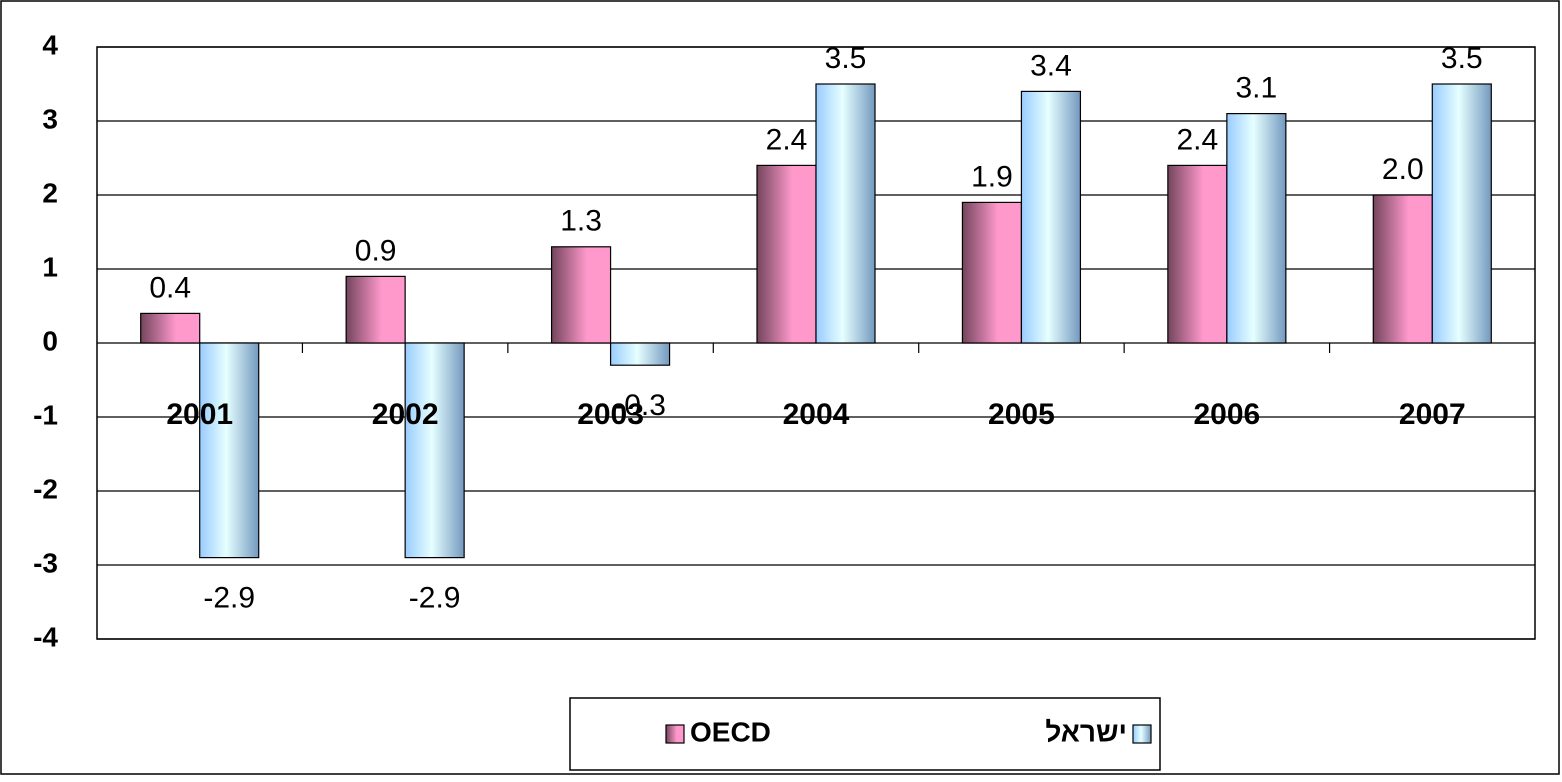 This screenshot has height=782, width=1562. Describe the element at coordinates (1432, 414) in the screenshot. I see `x-tick-label: 2007` at that location.